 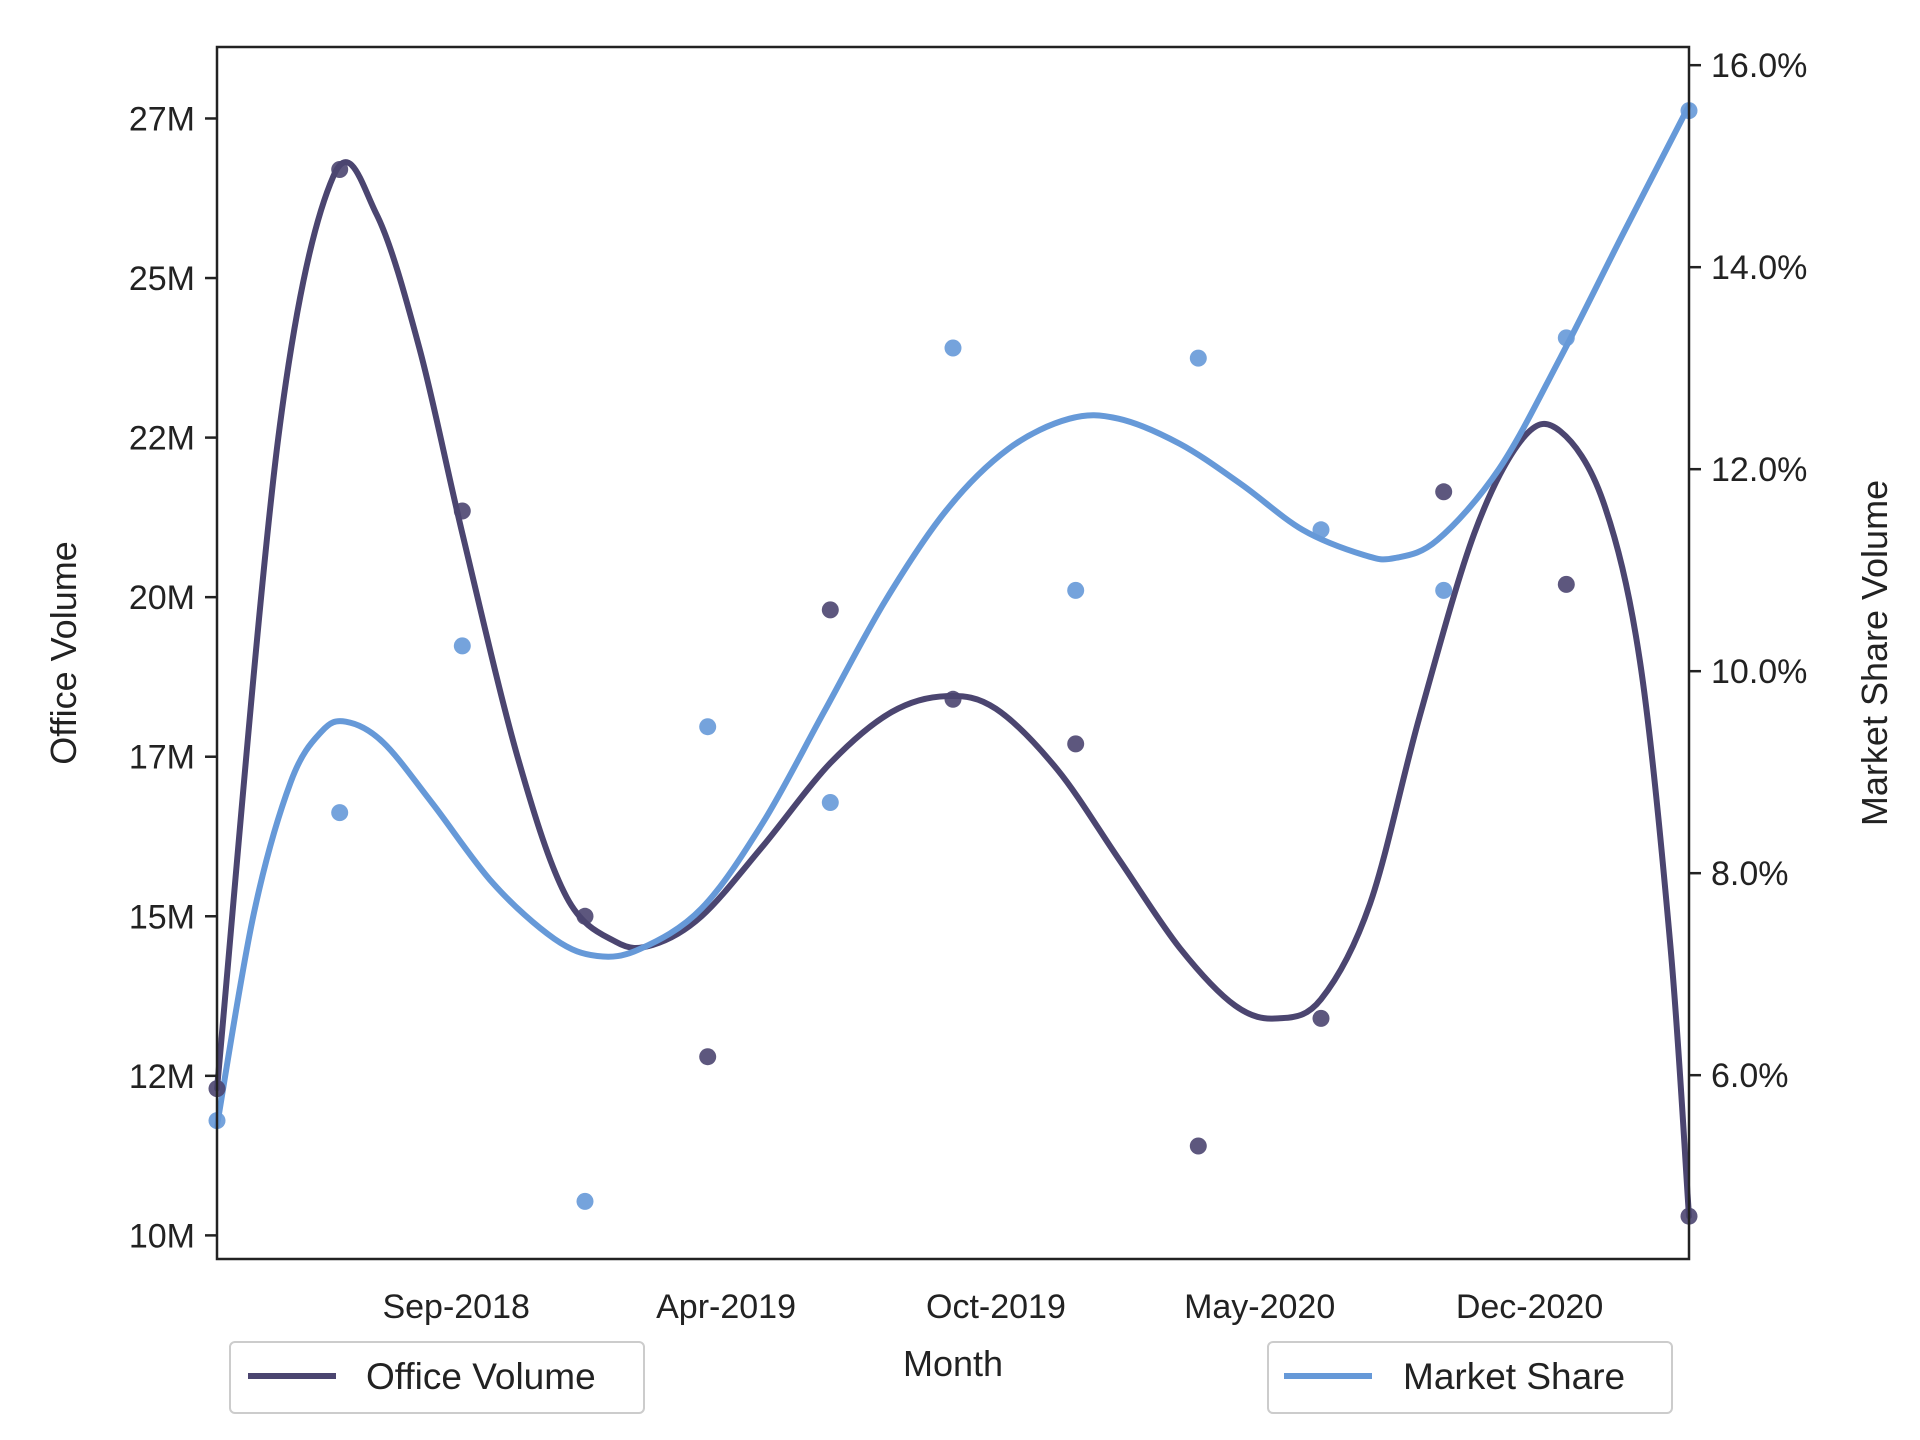 I want to click on x-tick-label: Apr-2019, so click(x=726, y=1307).